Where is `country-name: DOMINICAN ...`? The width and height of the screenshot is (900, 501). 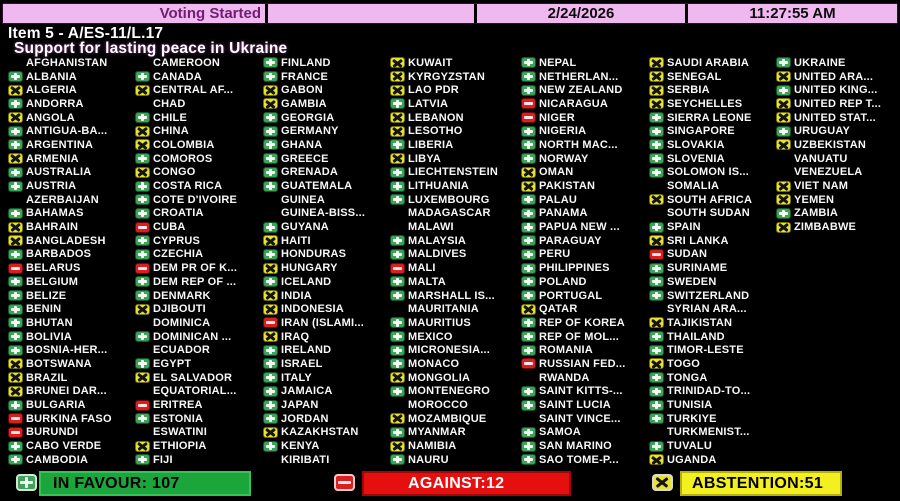
country-name: DOMINICAN ... is located at coordinates (192, 336).